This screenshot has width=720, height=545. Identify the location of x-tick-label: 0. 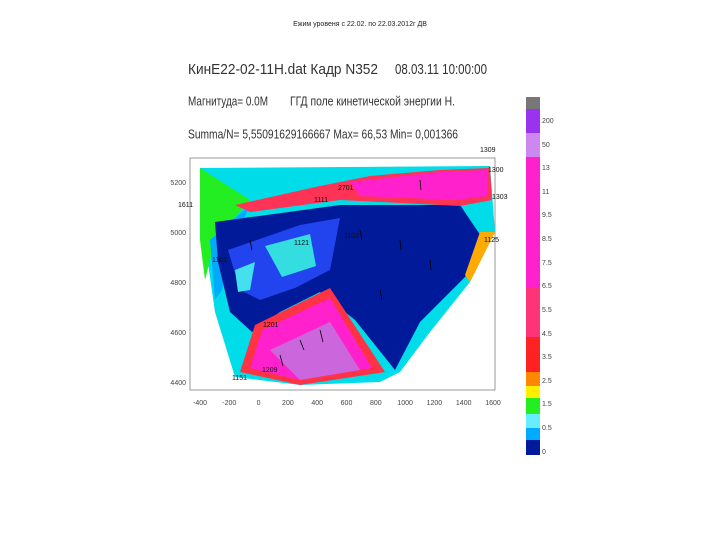
(259, 403).